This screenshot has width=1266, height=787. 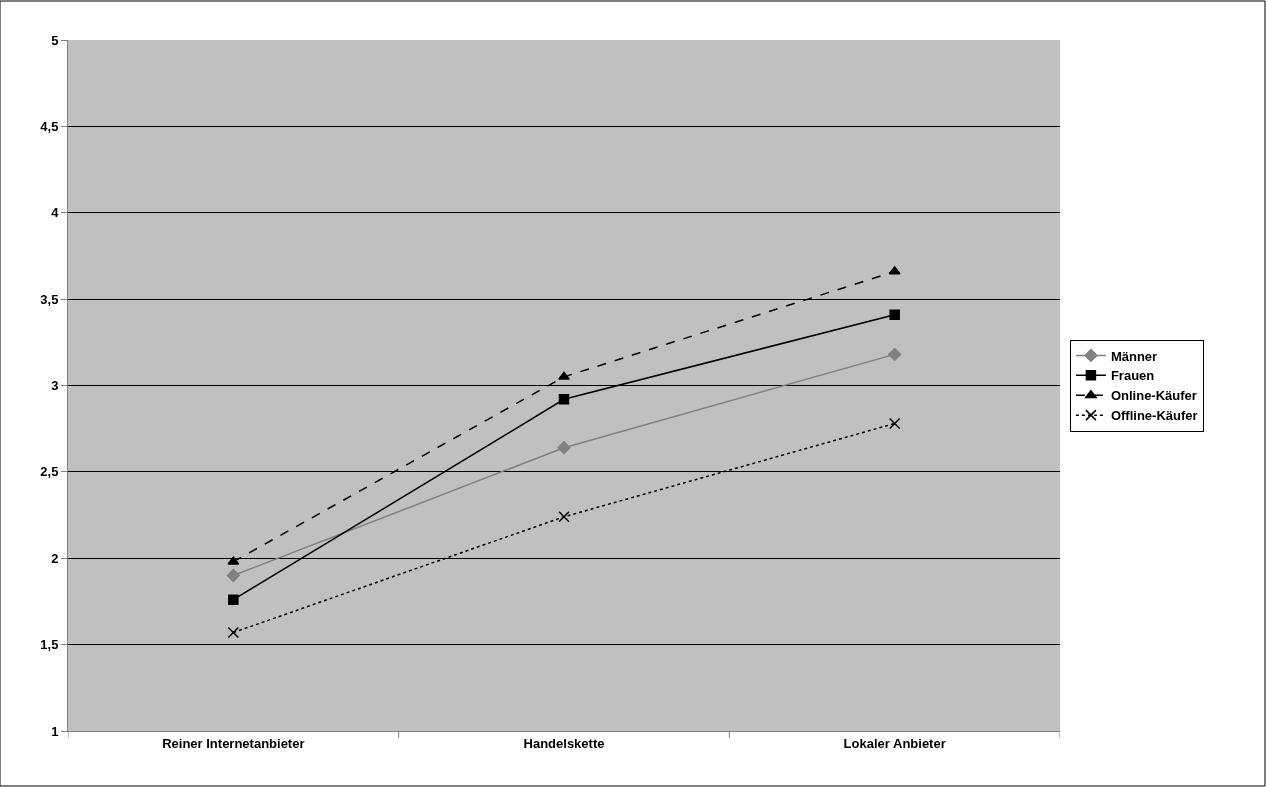 What do you see at coordinates (564, 743) in the screenshot?
I see `x-tick-label: Handelskette` at bounding box center [564, 743].